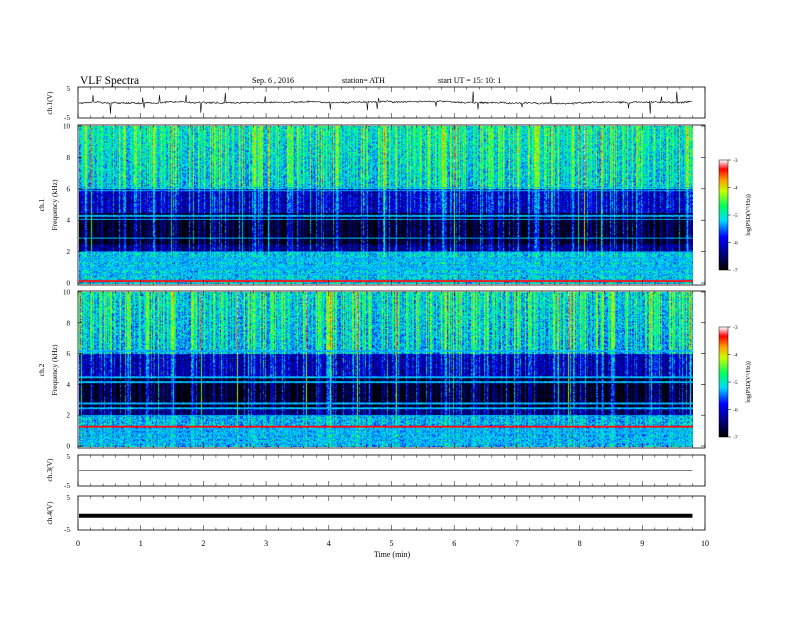 The height and width of the screenshot is (617, 792). What do you see at coordinates (67, 530) in the screenshot?
I see `ch4-ytick-bottom: -5` at bounding box center [67, 530].